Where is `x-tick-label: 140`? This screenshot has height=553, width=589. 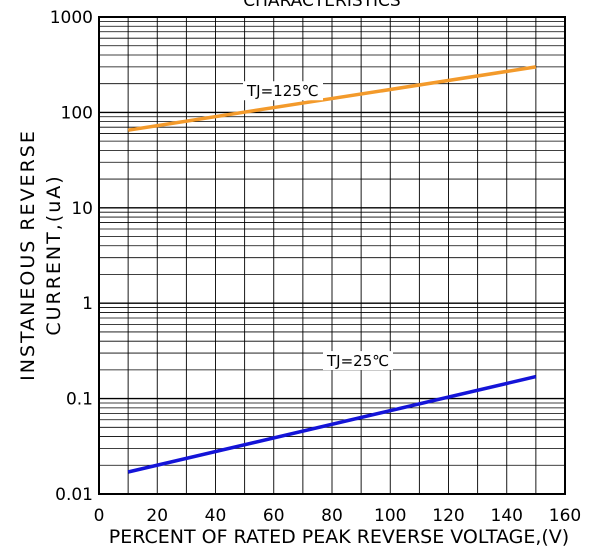 x-tick-label: 140 is located at coordinates (507, 516).